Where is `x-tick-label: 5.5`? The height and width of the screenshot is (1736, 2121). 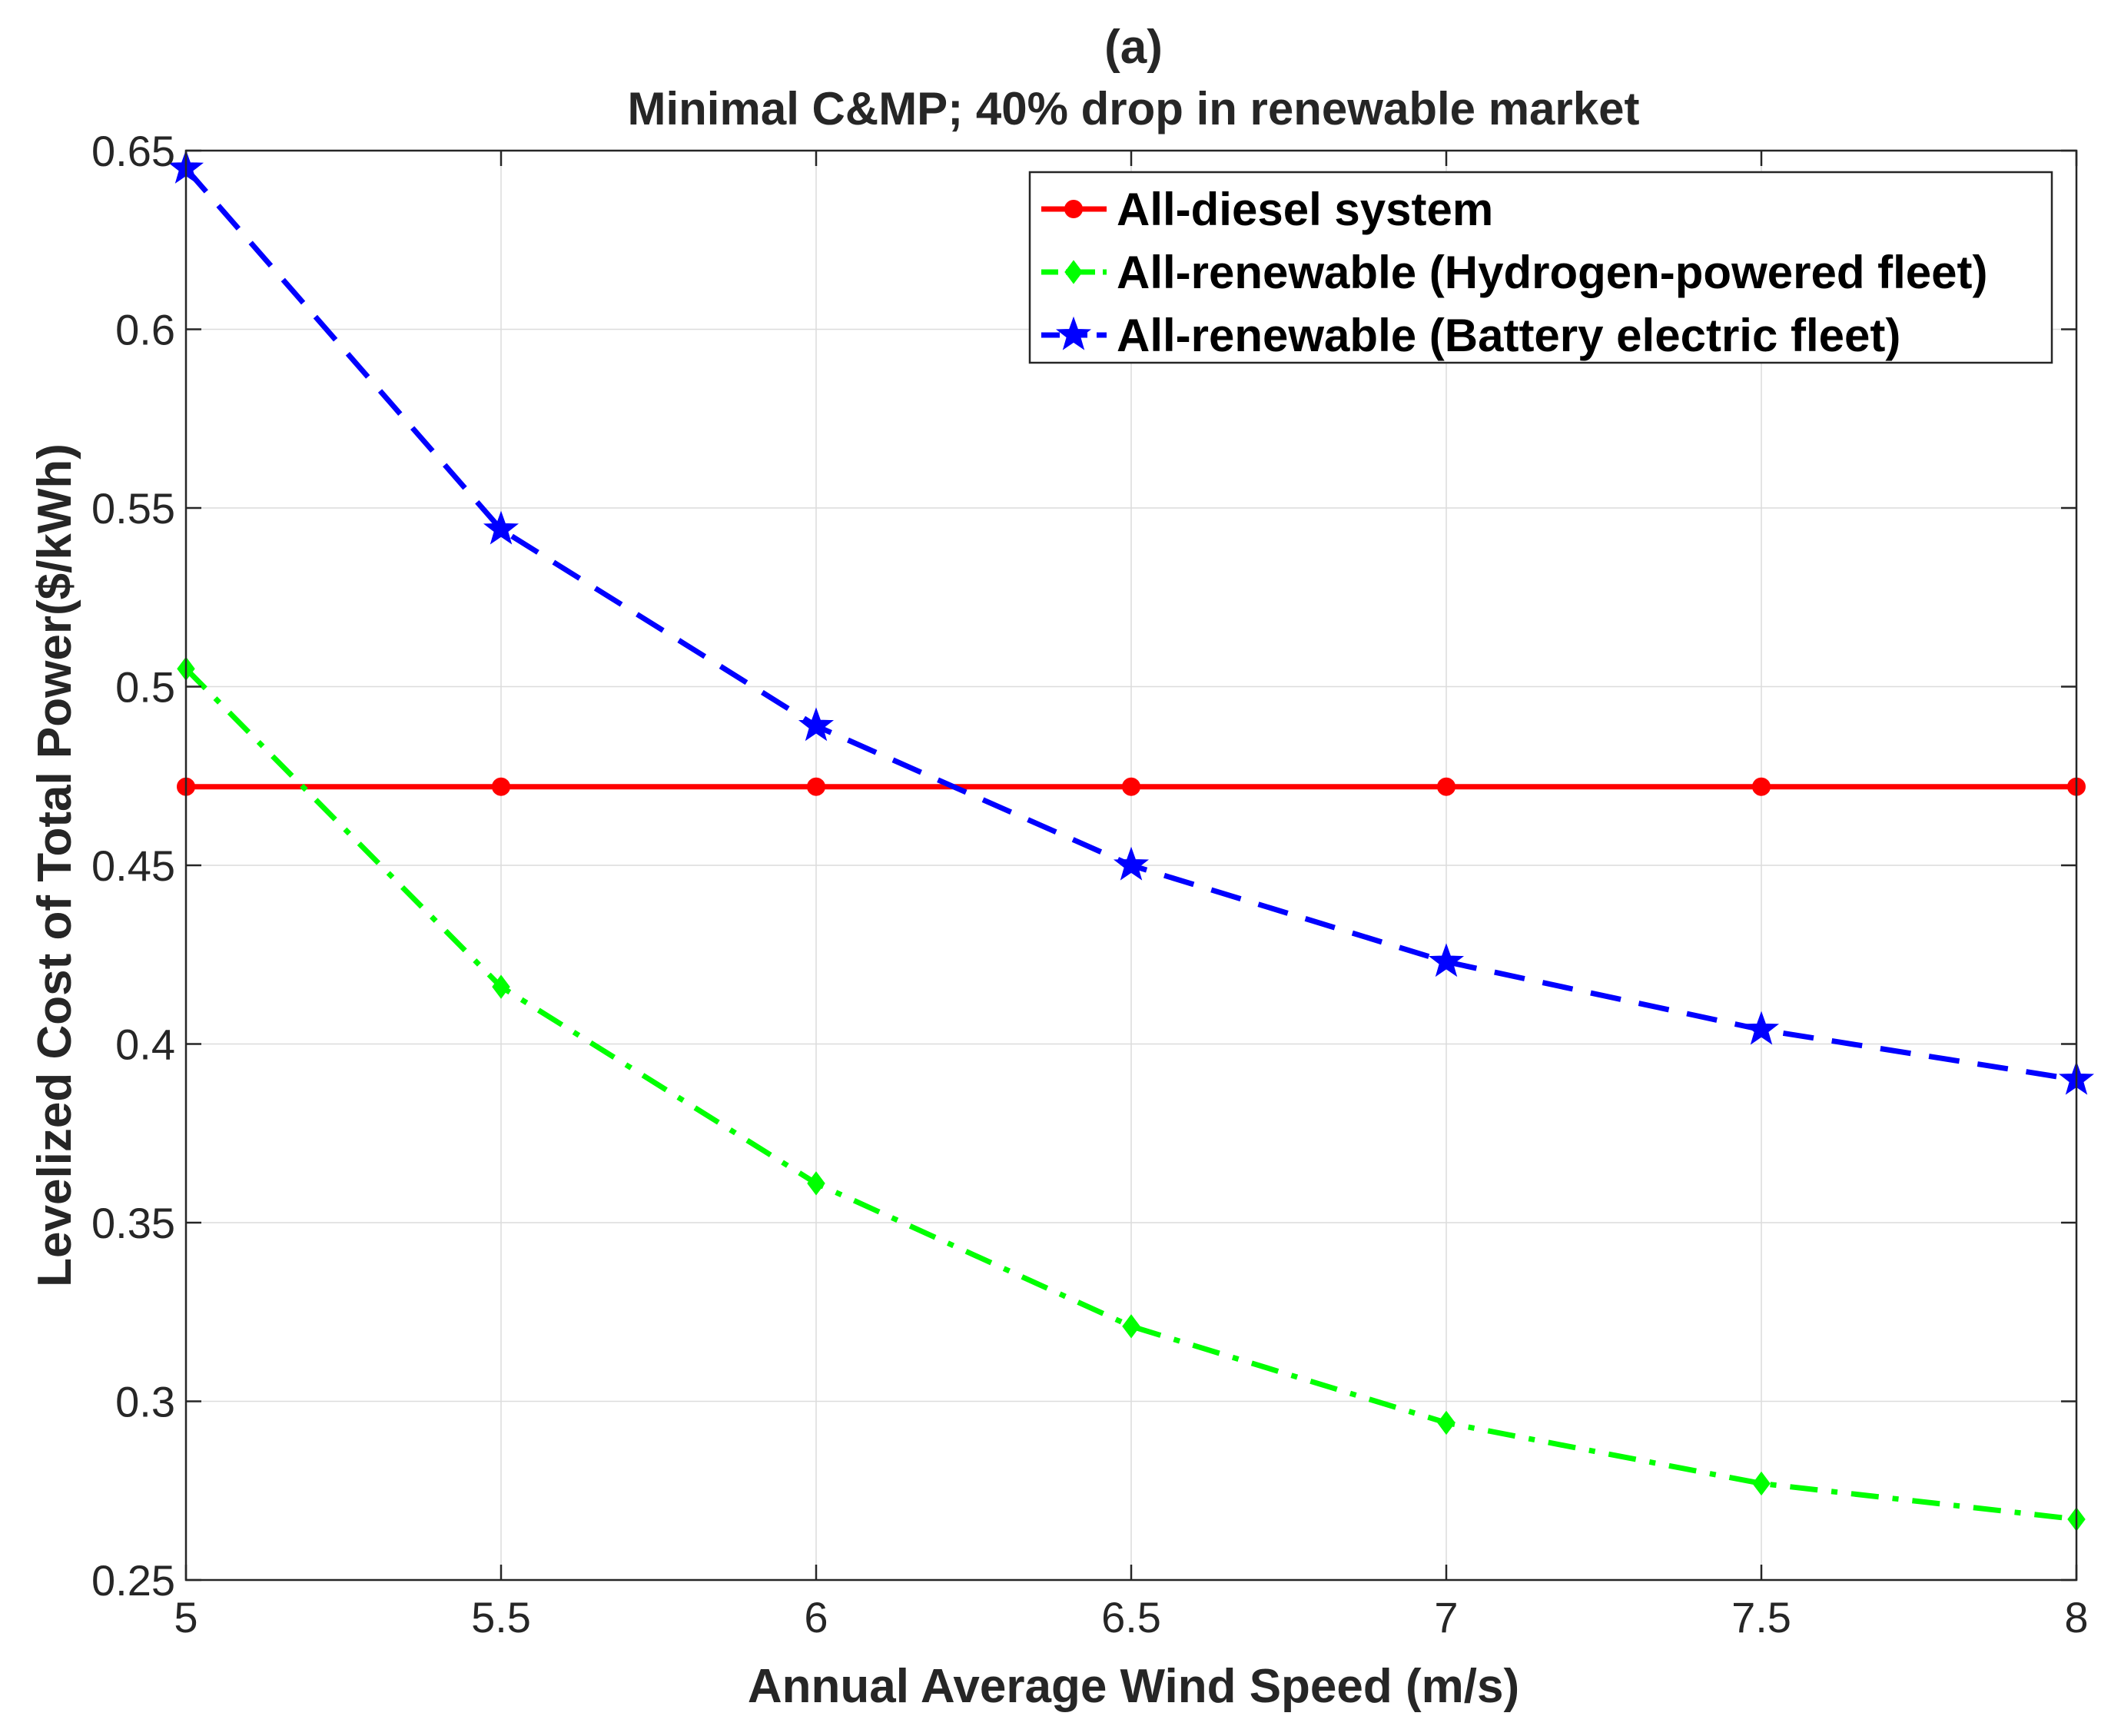 x-tick-label: 5.5 is located at coordinates (501, 1617).